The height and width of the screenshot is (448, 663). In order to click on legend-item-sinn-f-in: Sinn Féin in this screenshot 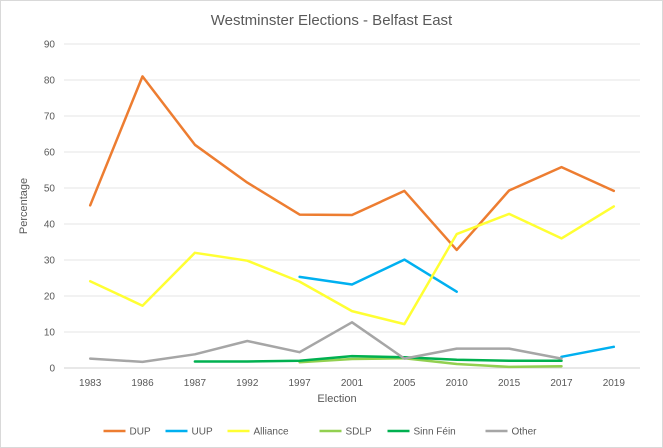, I will do `click(421, 432)`.